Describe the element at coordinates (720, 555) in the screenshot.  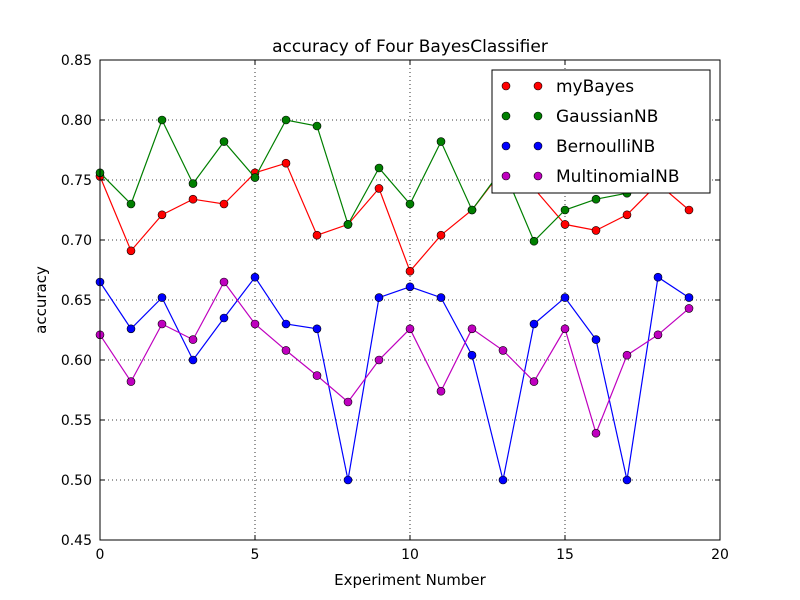
I see `x-tick-label: 20` at that location.